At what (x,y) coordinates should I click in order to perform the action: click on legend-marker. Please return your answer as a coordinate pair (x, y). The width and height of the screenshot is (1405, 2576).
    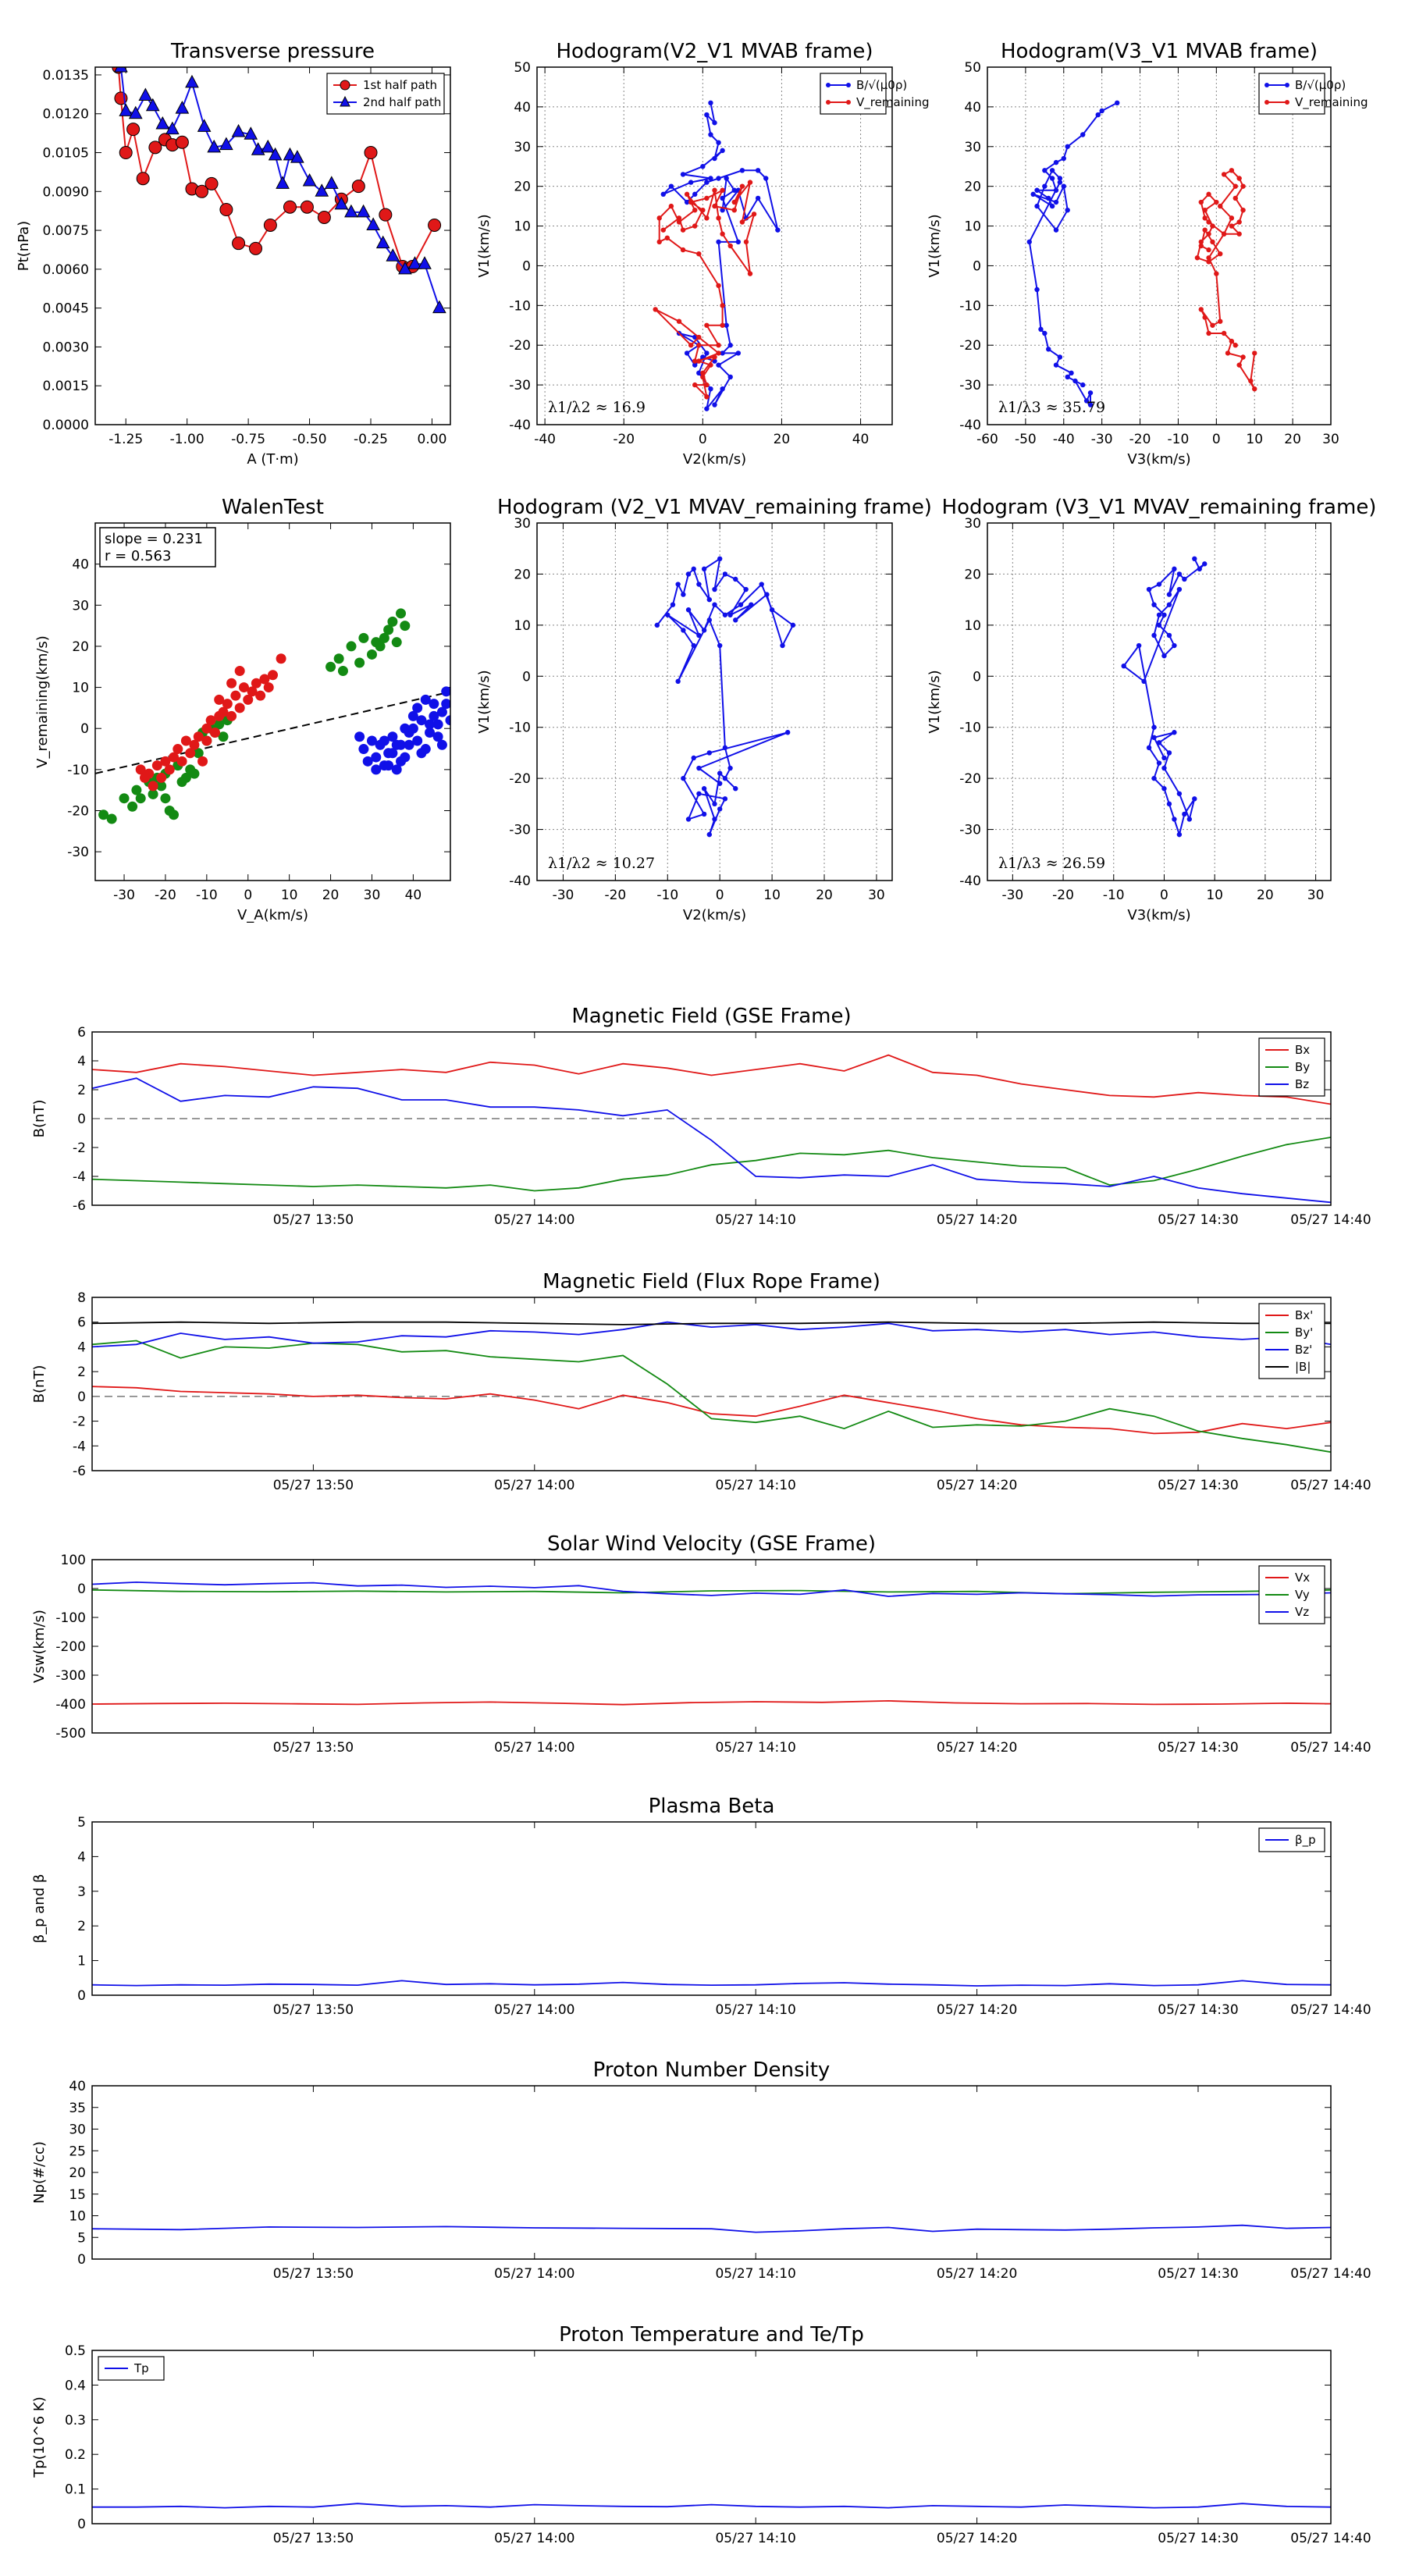
    Looking at the image, I should click on (828, 85).